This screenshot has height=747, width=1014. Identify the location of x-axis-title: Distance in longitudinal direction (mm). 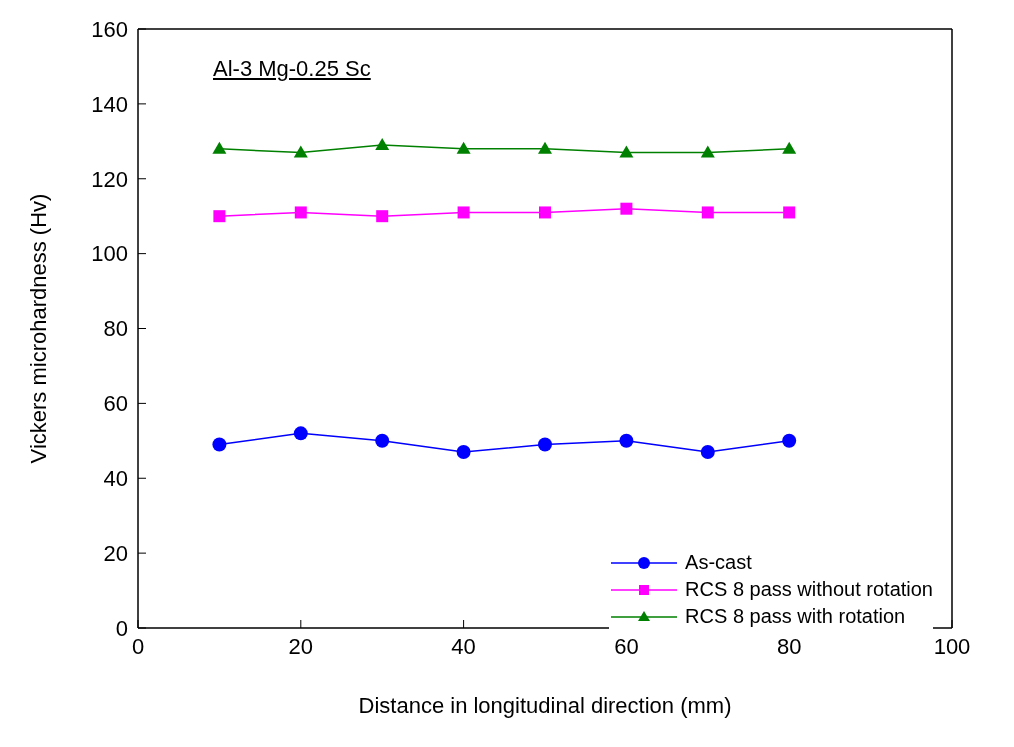
(545, 705).